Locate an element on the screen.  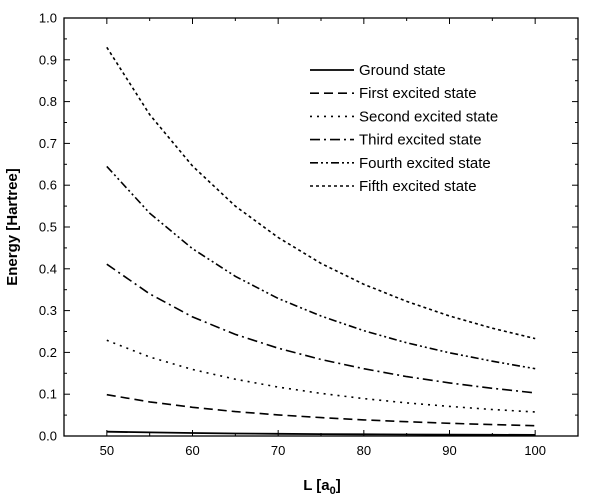
y-tick-label: 0.5 is located at coordinates (48, 227).